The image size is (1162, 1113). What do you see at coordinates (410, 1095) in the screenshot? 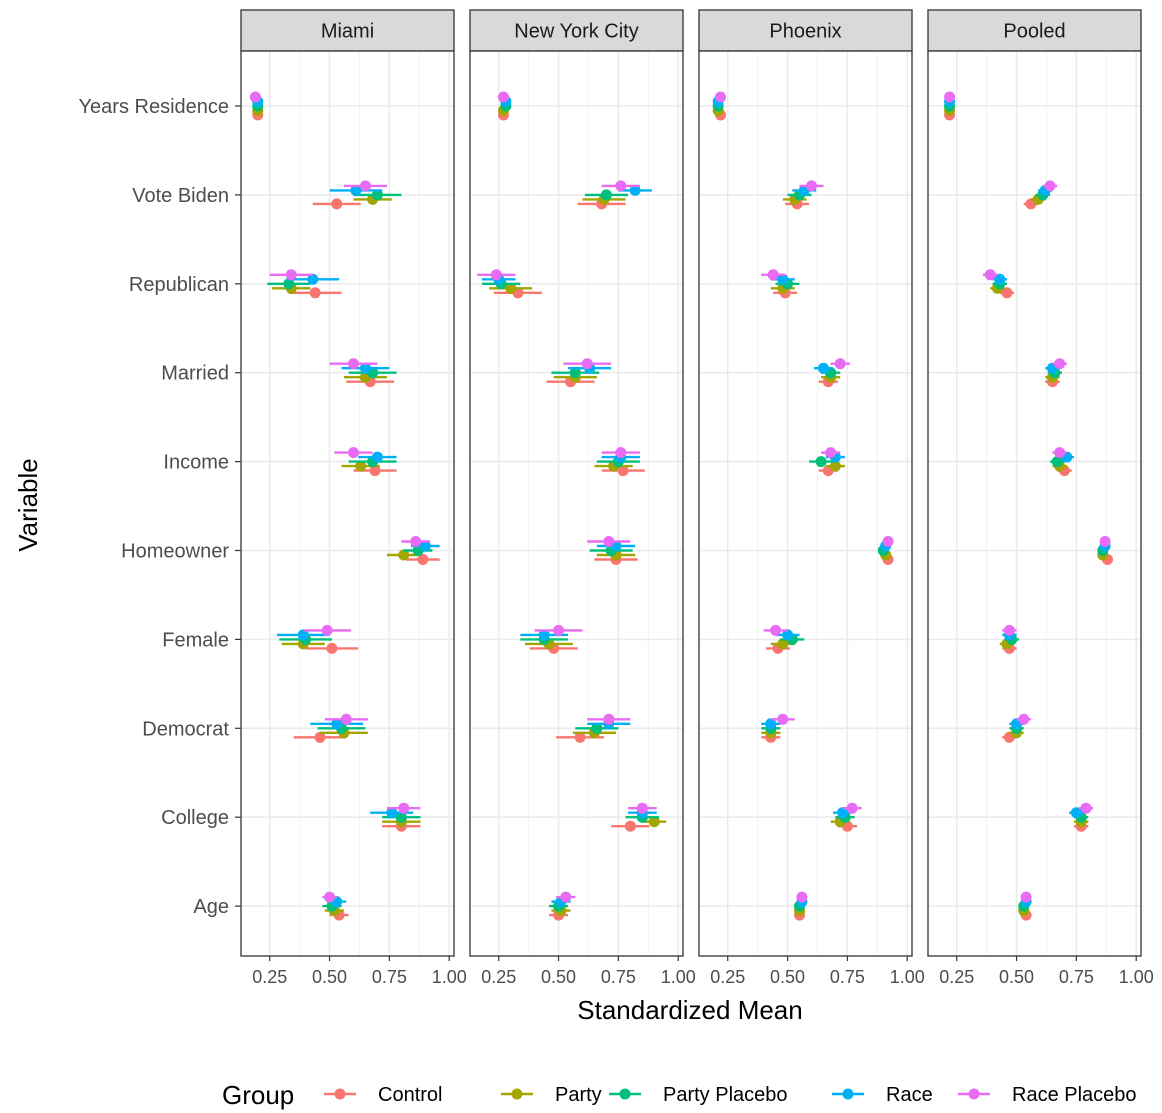
I see `legend-label: Control` at bounding box center [410, 1095].